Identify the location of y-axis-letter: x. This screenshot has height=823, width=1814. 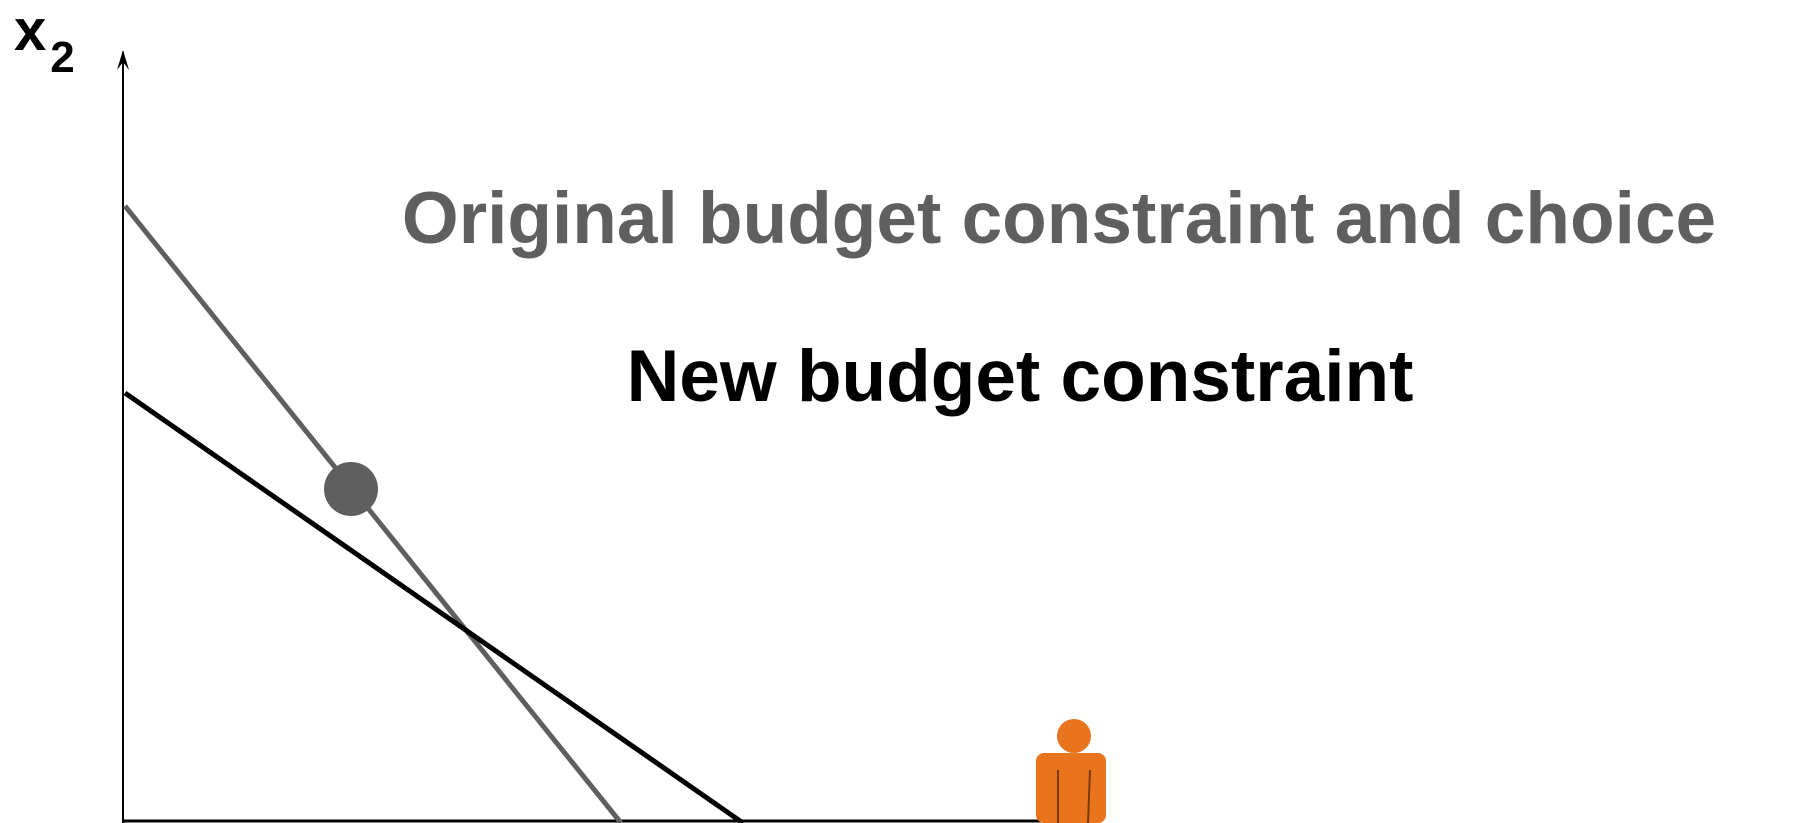
(30, 31).